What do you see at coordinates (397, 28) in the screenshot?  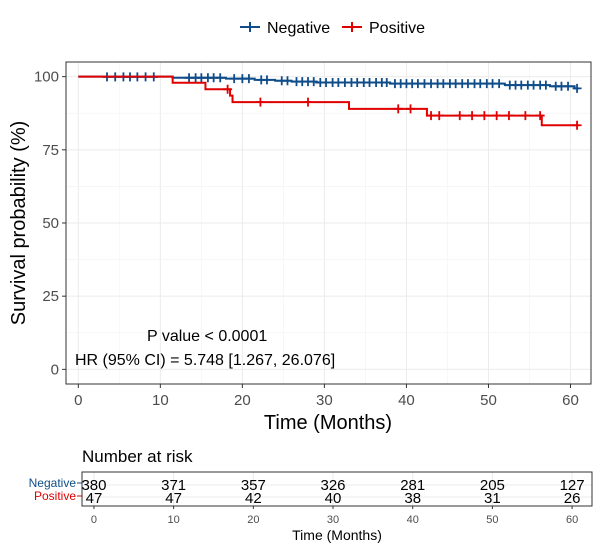 I see `legend-label-positive: Positive` at bounding box center [397, 28].